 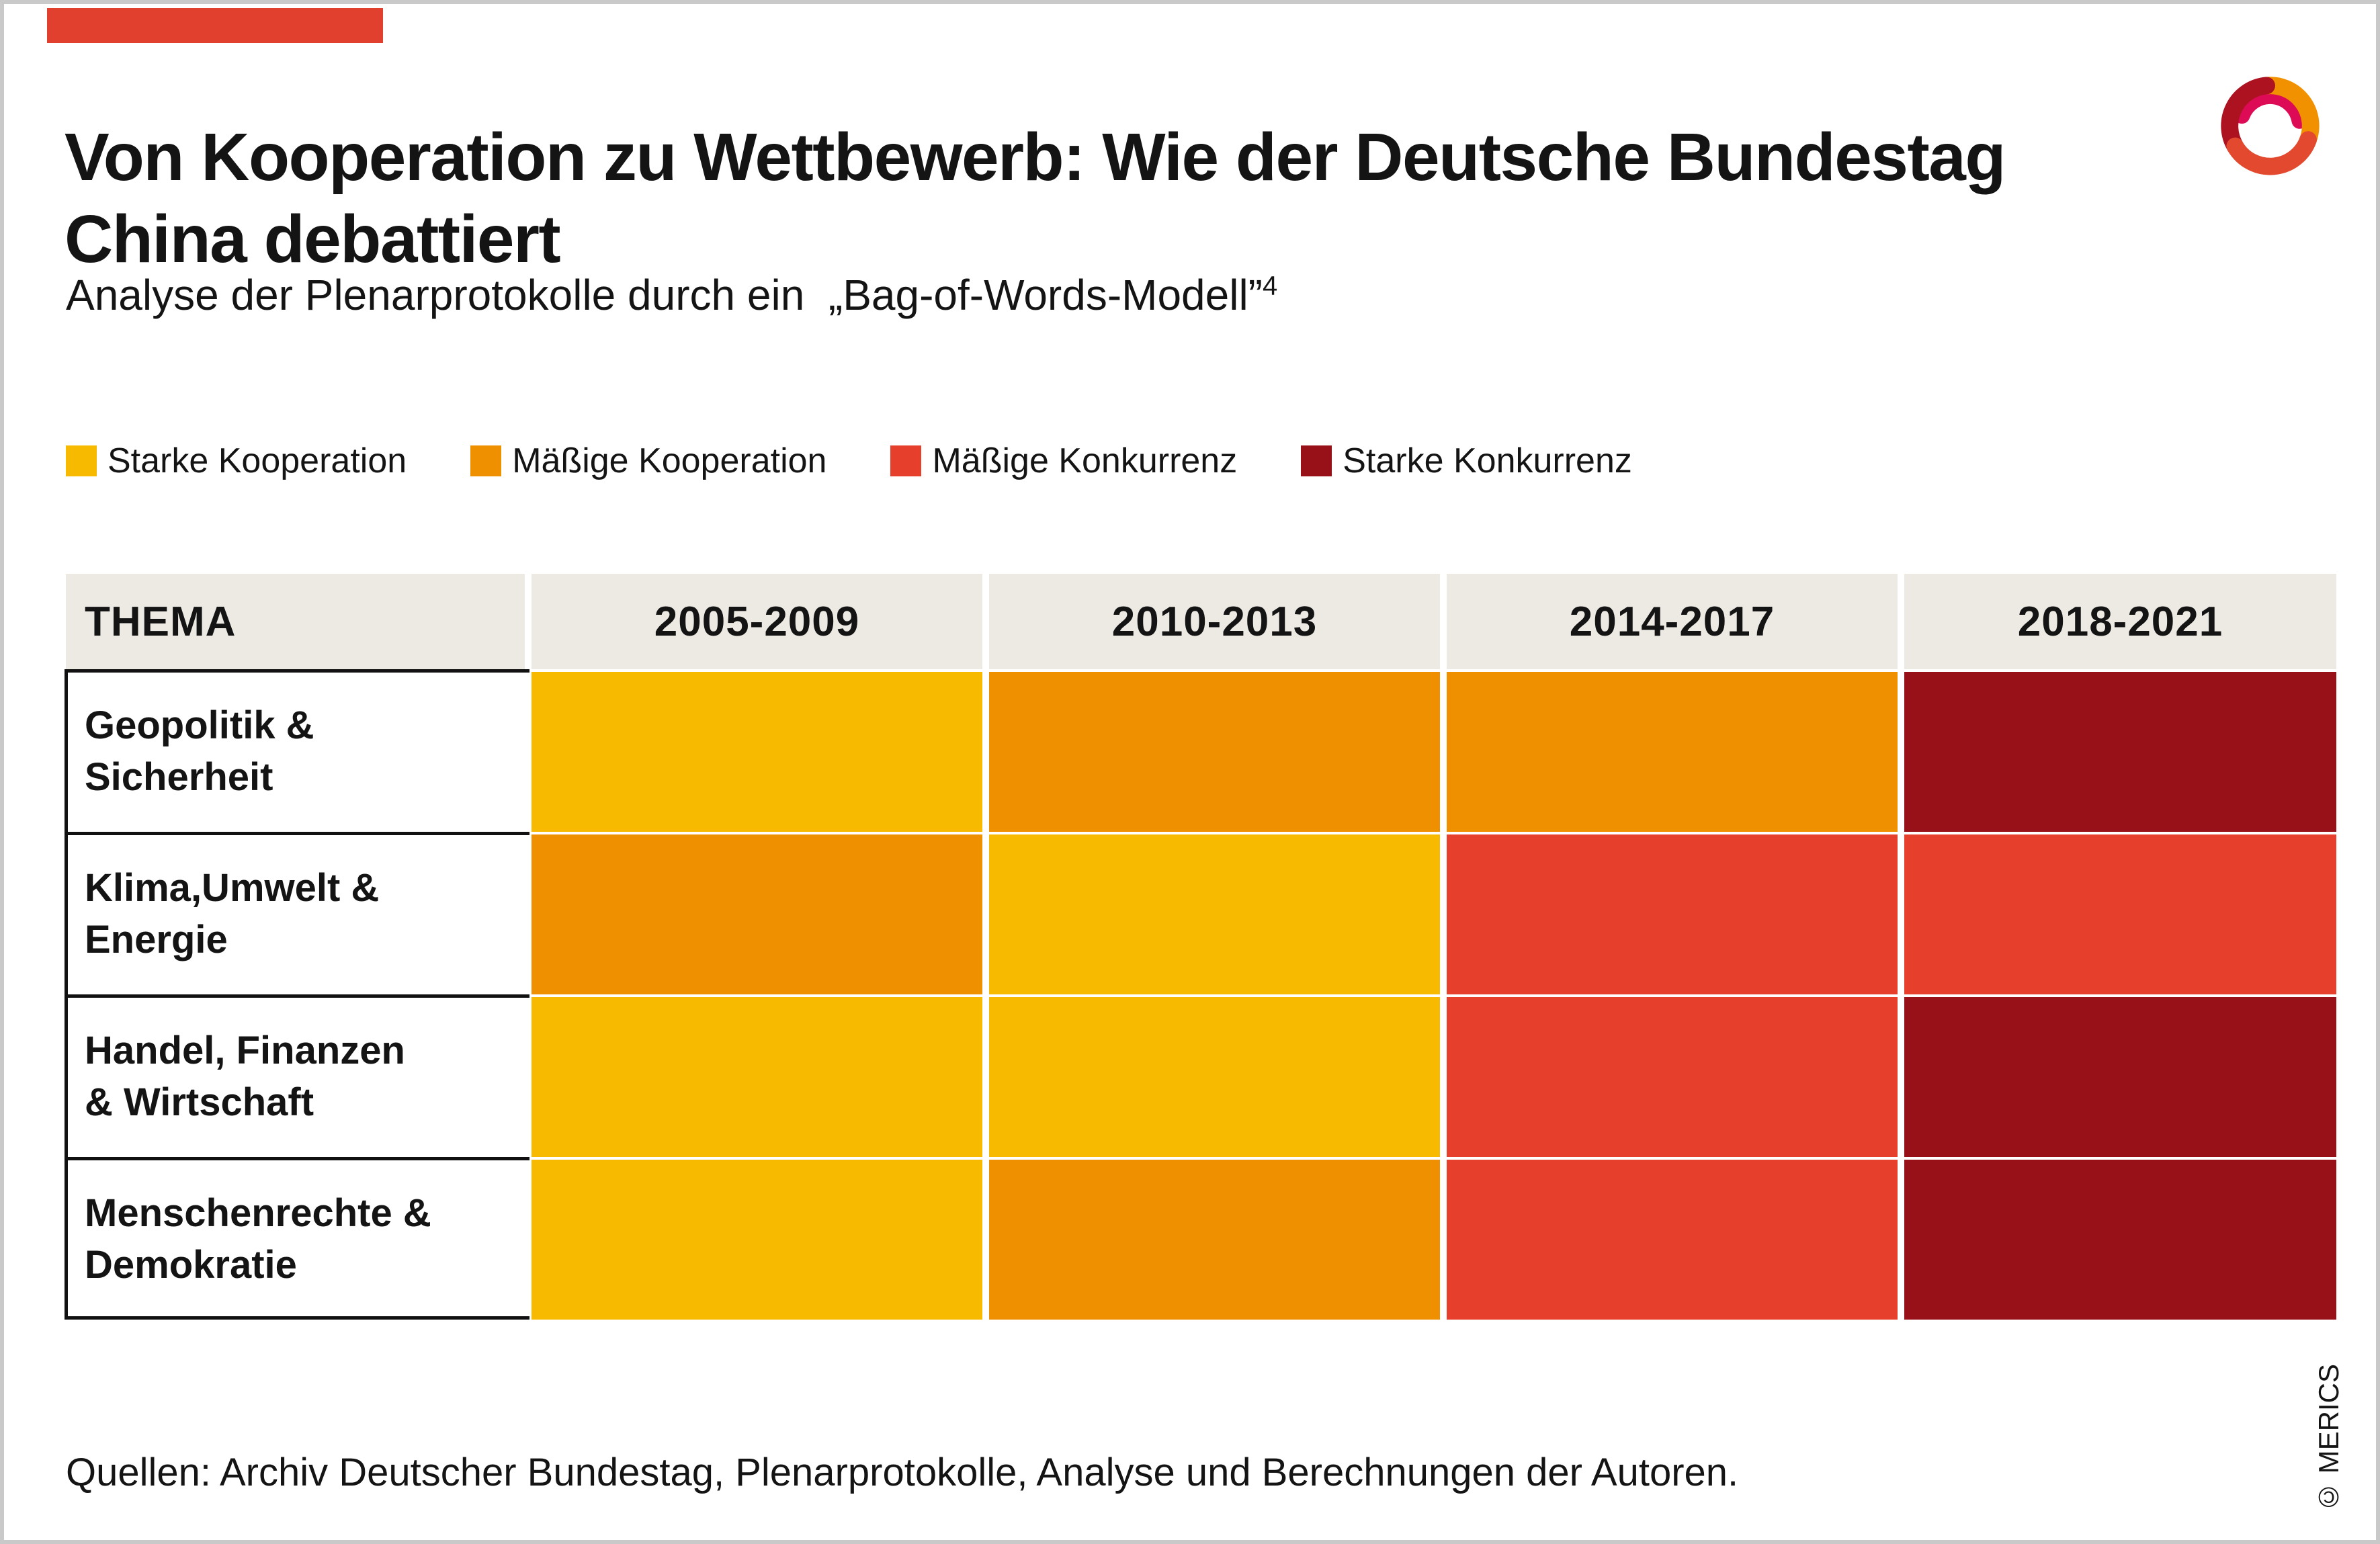 What do you see at coordinates (1487, 460) in the screenshot?
I see `legend-label: Starke Konkurrenz` at bounding box center [1487, 460].